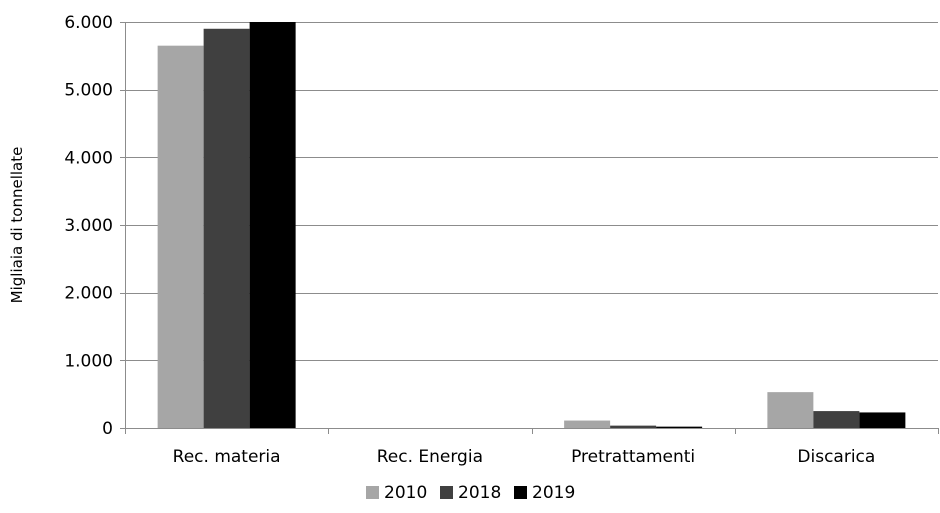 The height and width of the screenshot is (513, 940). Describe the element at coordinates (88, 294) in the screenshot. I see `y-tick-label: 2.000` at that location.